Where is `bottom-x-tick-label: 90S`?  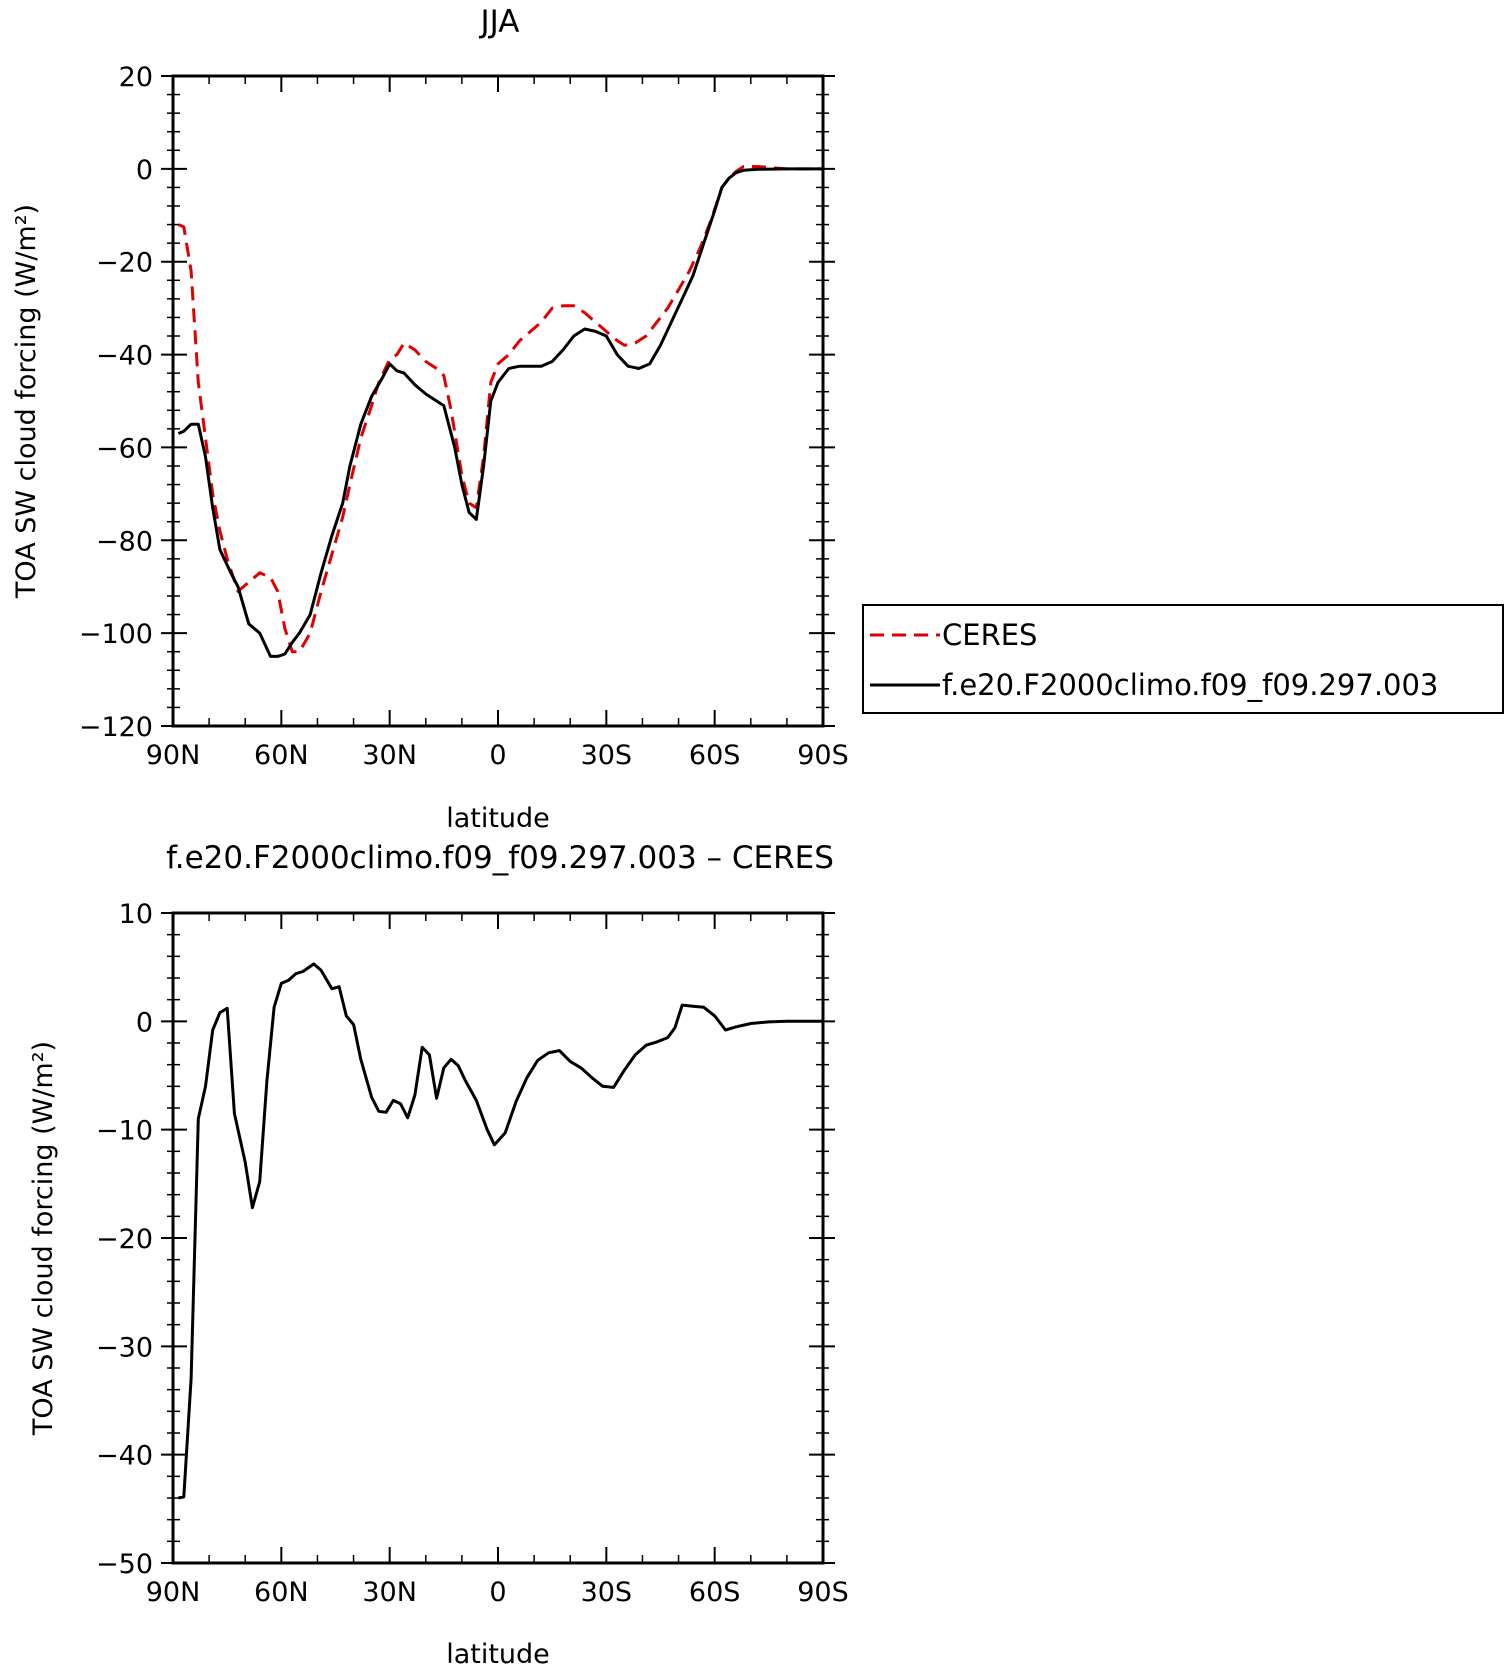
bottom-x-tick-label: 90S is located at coordinates (823, 1592).